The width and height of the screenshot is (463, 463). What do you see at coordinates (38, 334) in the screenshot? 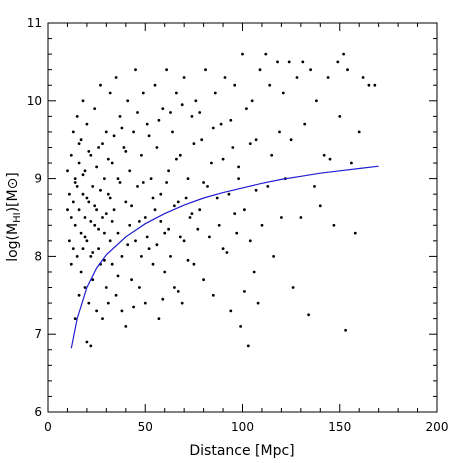
I see `y-tick-label: 7` at bounding box center [38, 334].